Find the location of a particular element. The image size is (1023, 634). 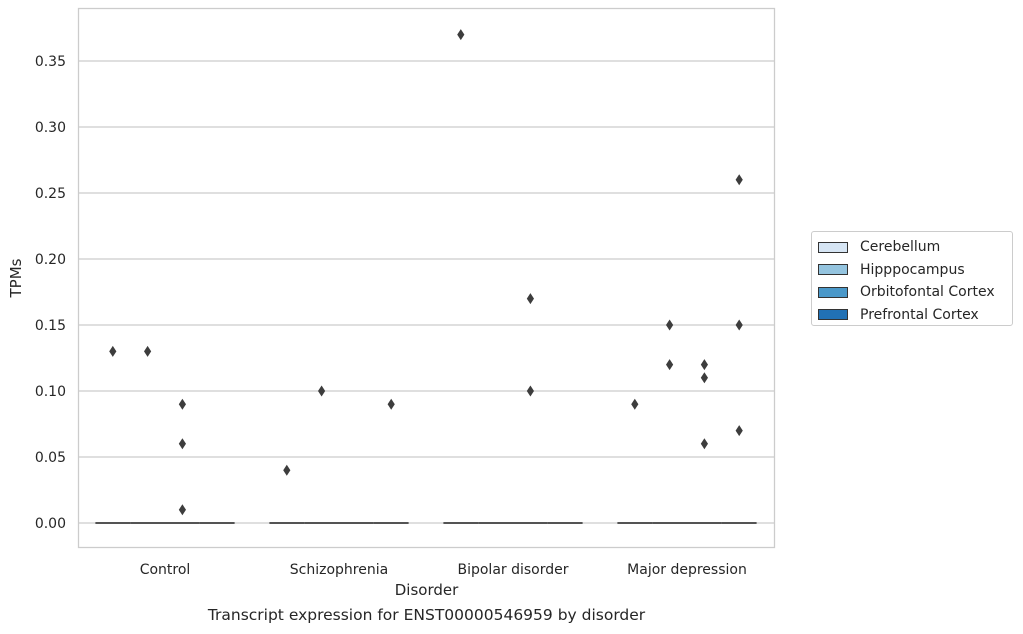

y-tick-label: 0.35 is located at coordinates (50, 62).